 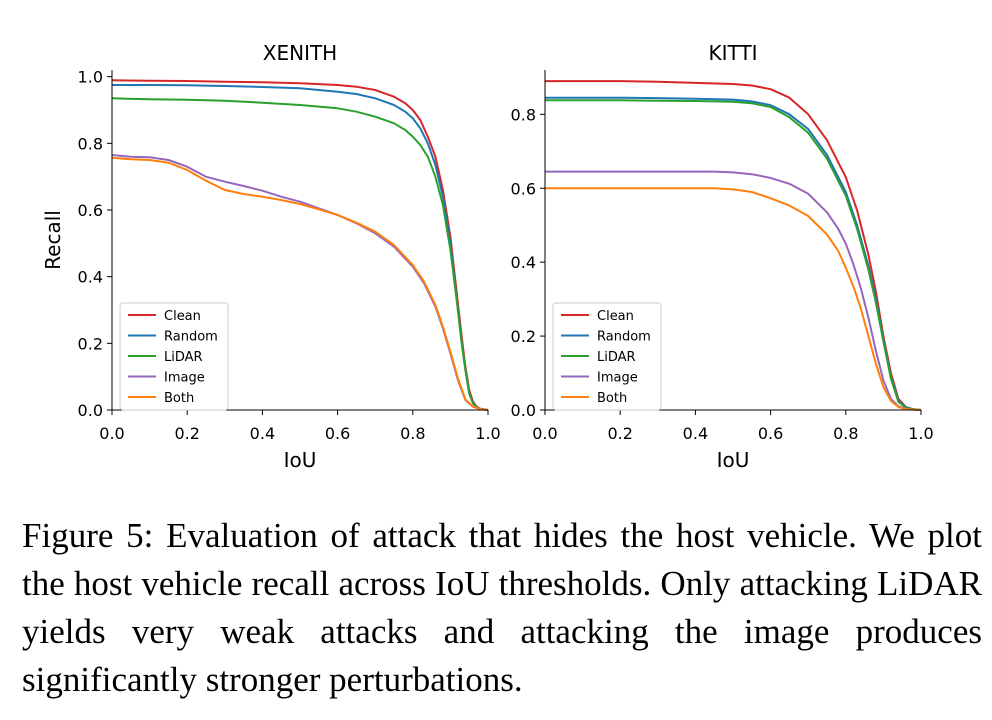 What do you see at coordinates (300, 53) in the screenshot?
I see `panel-title: XENITH` at bounding box center [300, 53].